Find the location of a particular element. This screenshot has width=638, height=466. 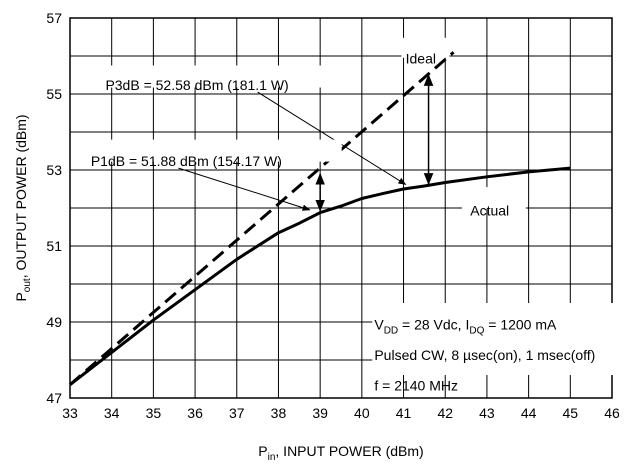

x-tick-label: 42 is located at coordinates (445, 413).